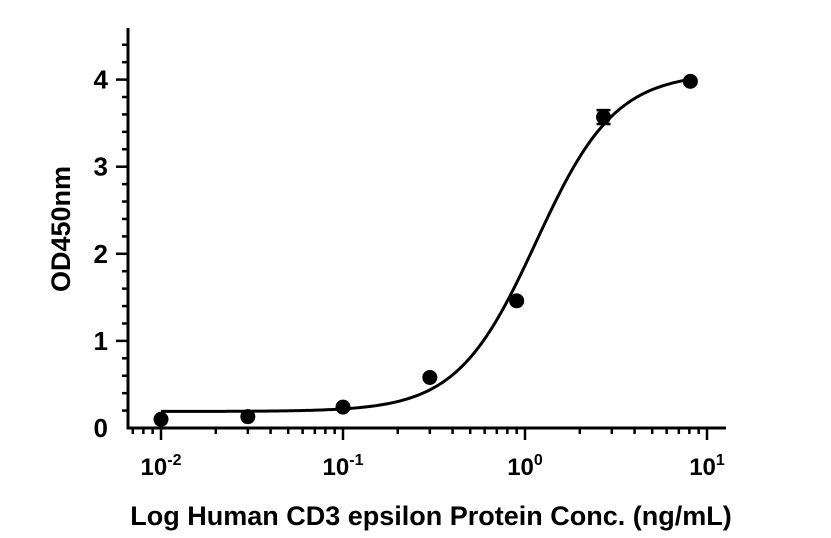  What do you see at coordinates (101, 341) in the screenshot?
I see `y-tick-label: 1` at bounding box center [101, 341].